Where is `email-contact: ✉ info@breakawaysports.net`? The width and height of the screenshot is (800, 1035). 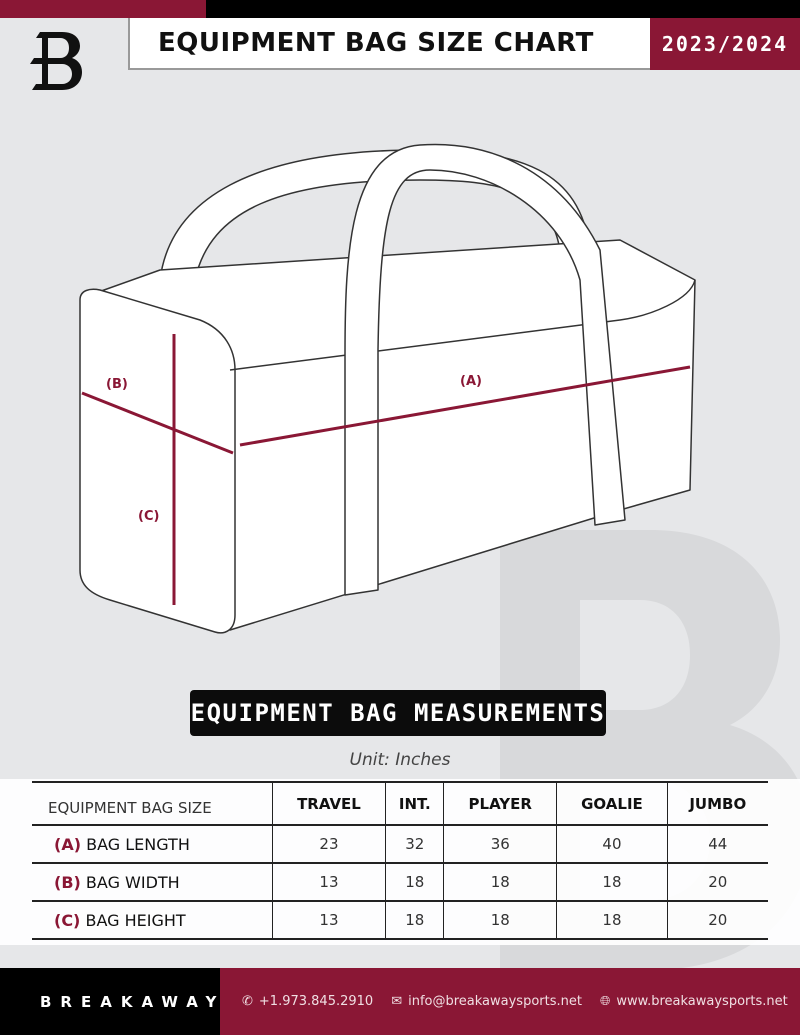 email-contact: ✉ info@breakawaysports.net is located at coordinates (486, 1001).